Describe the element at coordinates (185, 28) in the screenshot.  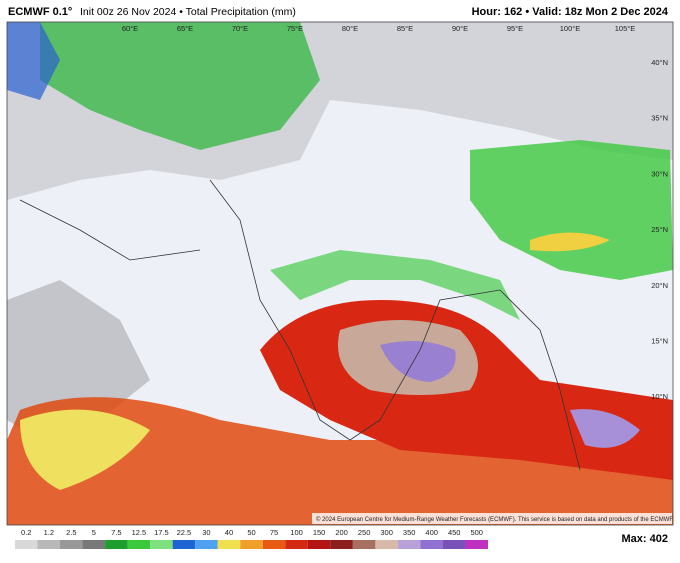
I see `longitude-label: 65°E` at that location.